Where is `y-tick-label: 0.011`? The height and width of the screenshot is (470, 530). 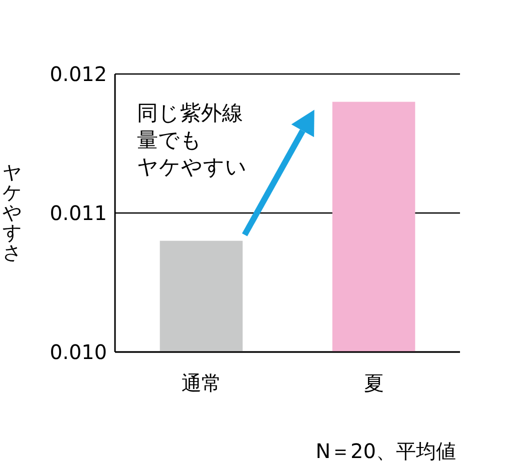
y-tick-label: 0.011 is located at coordinates (78, 213).